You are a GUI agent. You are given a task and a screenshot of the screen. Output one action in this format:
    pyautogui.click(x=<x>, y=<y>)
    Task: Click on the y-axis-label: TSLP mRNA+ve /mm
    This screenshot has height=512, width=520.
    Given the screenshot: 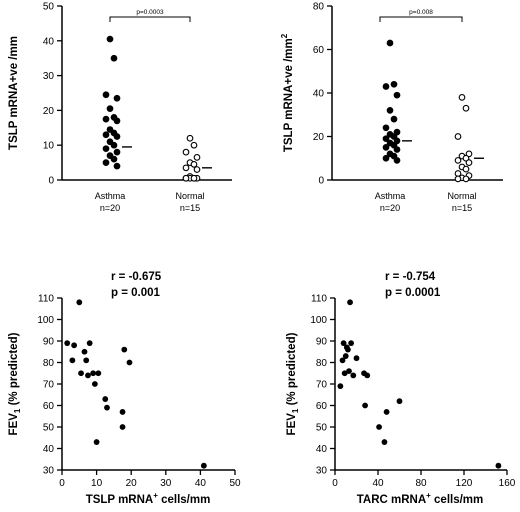 What is the action you would take?
    pyautogui.click(x=14, y=93)
    